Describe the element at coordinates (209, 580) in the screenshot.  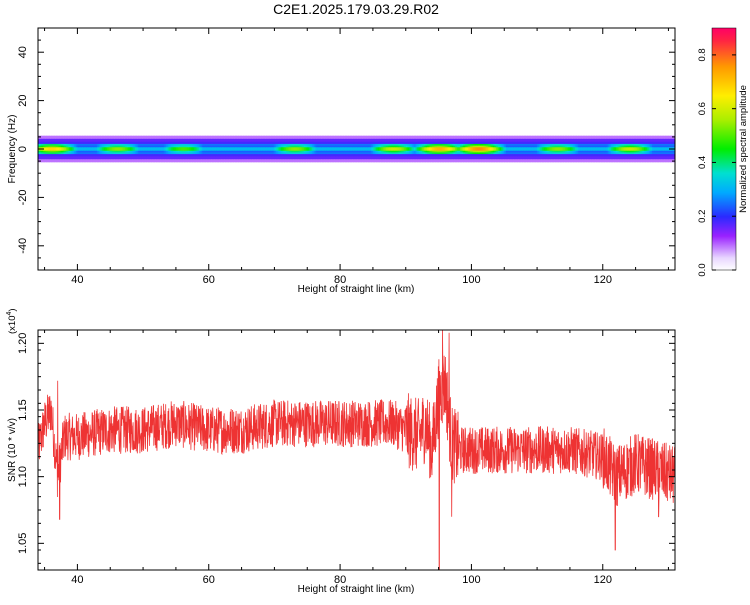
I see `x-tick-label: 60` at that location.